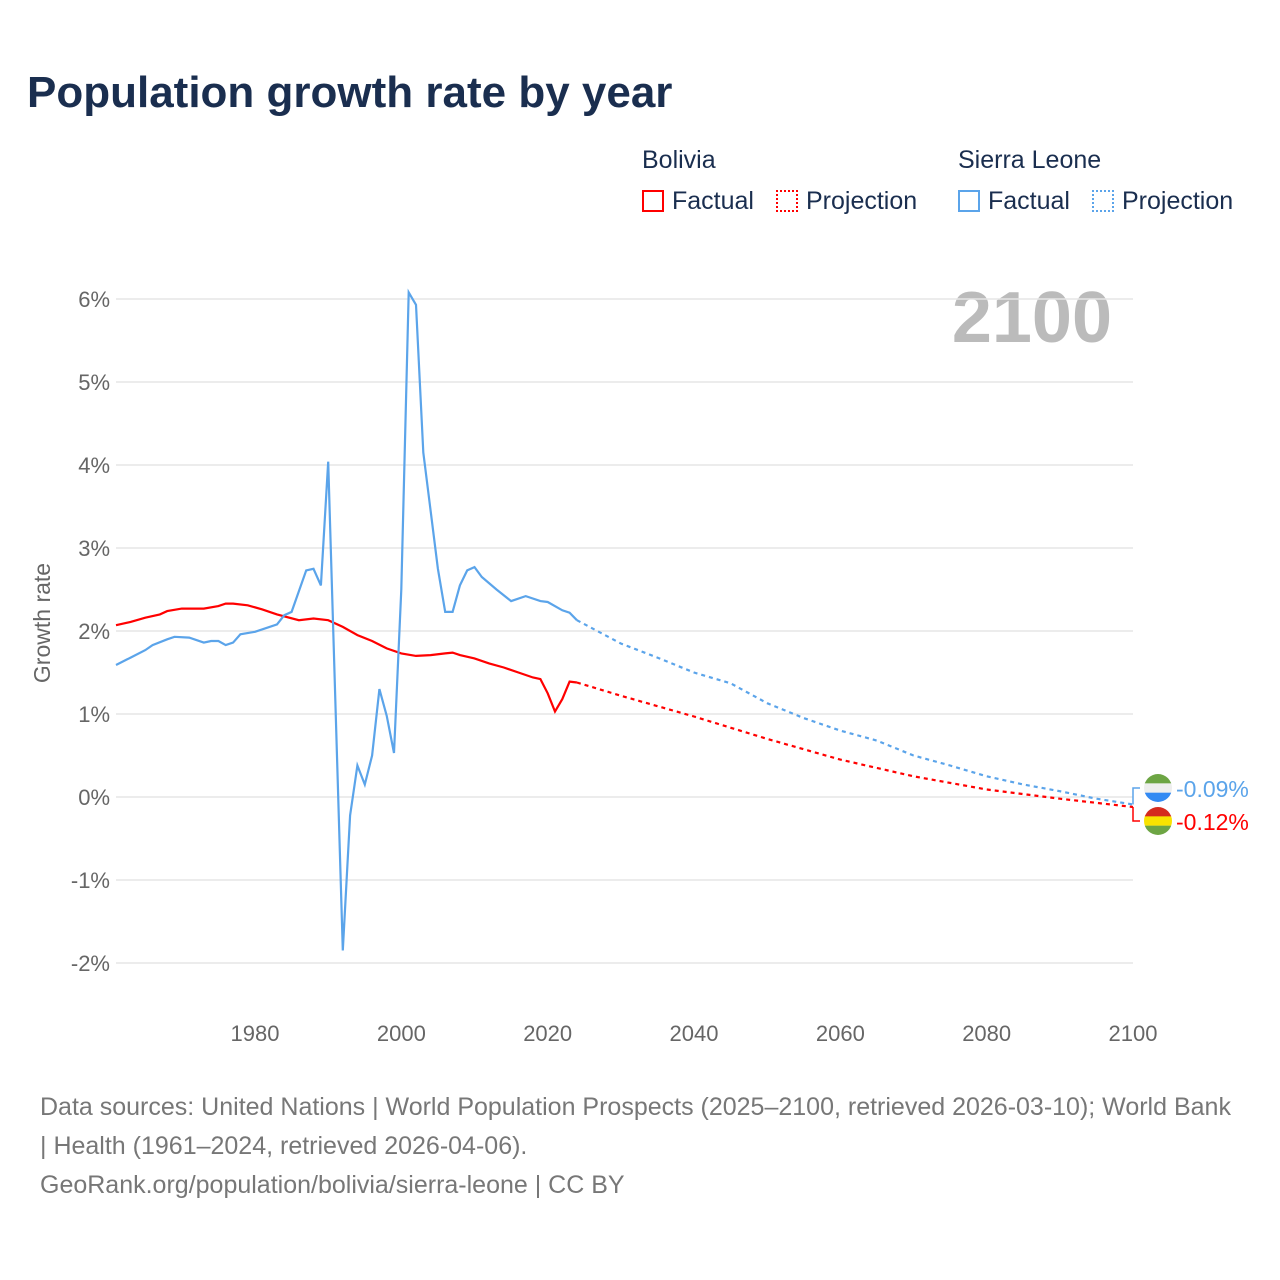  Describe the element at coordinates (1030, 160) in the screenshot. I see `legend-group-sierra-leone: Sierra Leone` at that location.